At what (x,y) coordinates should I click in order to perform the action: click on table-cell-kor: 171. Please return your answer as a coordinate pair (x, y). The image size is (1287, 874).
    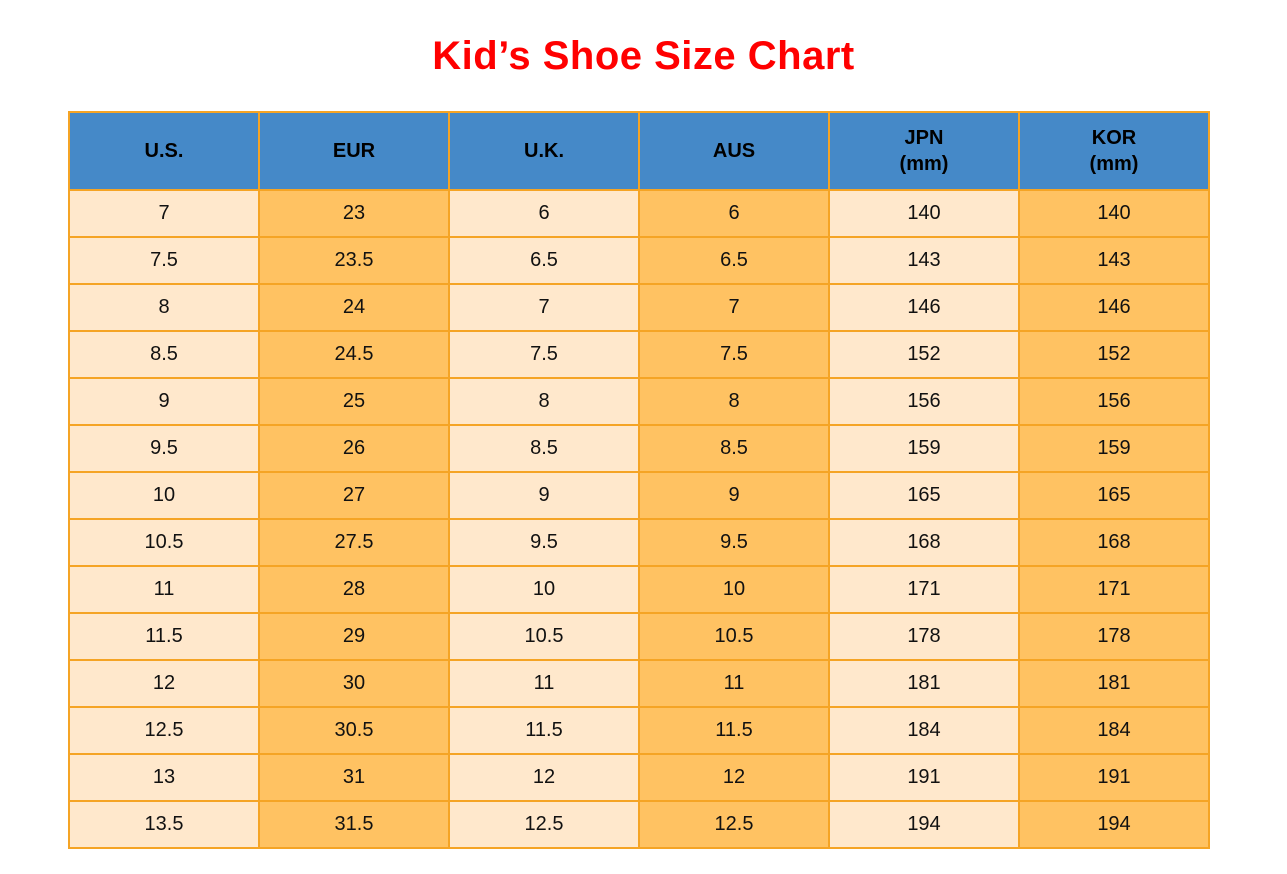
    Looking at the image, I should click on (1114, 589).